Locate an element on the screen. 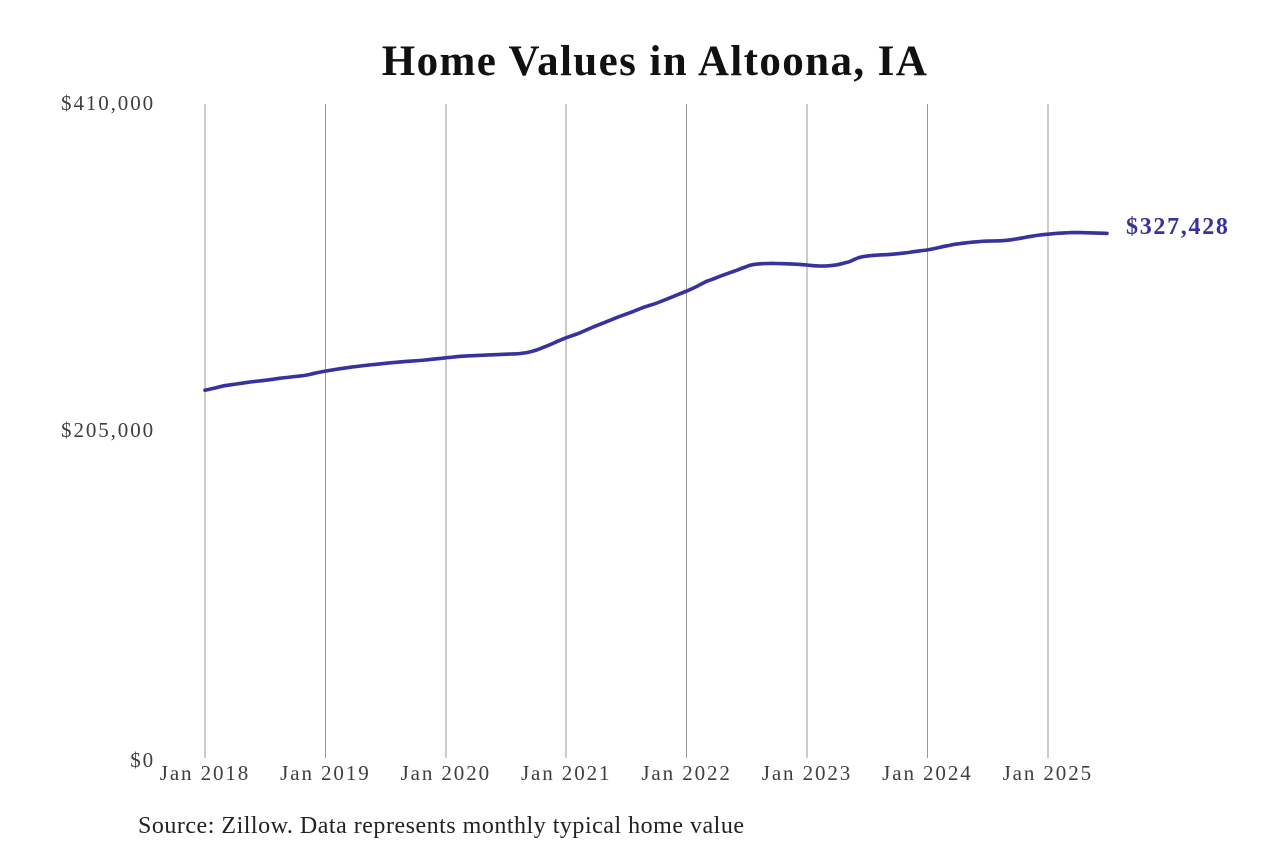 This screenshot has width=1280, height=853. svg-text: $205,000 is located at coordinates (108, 430).